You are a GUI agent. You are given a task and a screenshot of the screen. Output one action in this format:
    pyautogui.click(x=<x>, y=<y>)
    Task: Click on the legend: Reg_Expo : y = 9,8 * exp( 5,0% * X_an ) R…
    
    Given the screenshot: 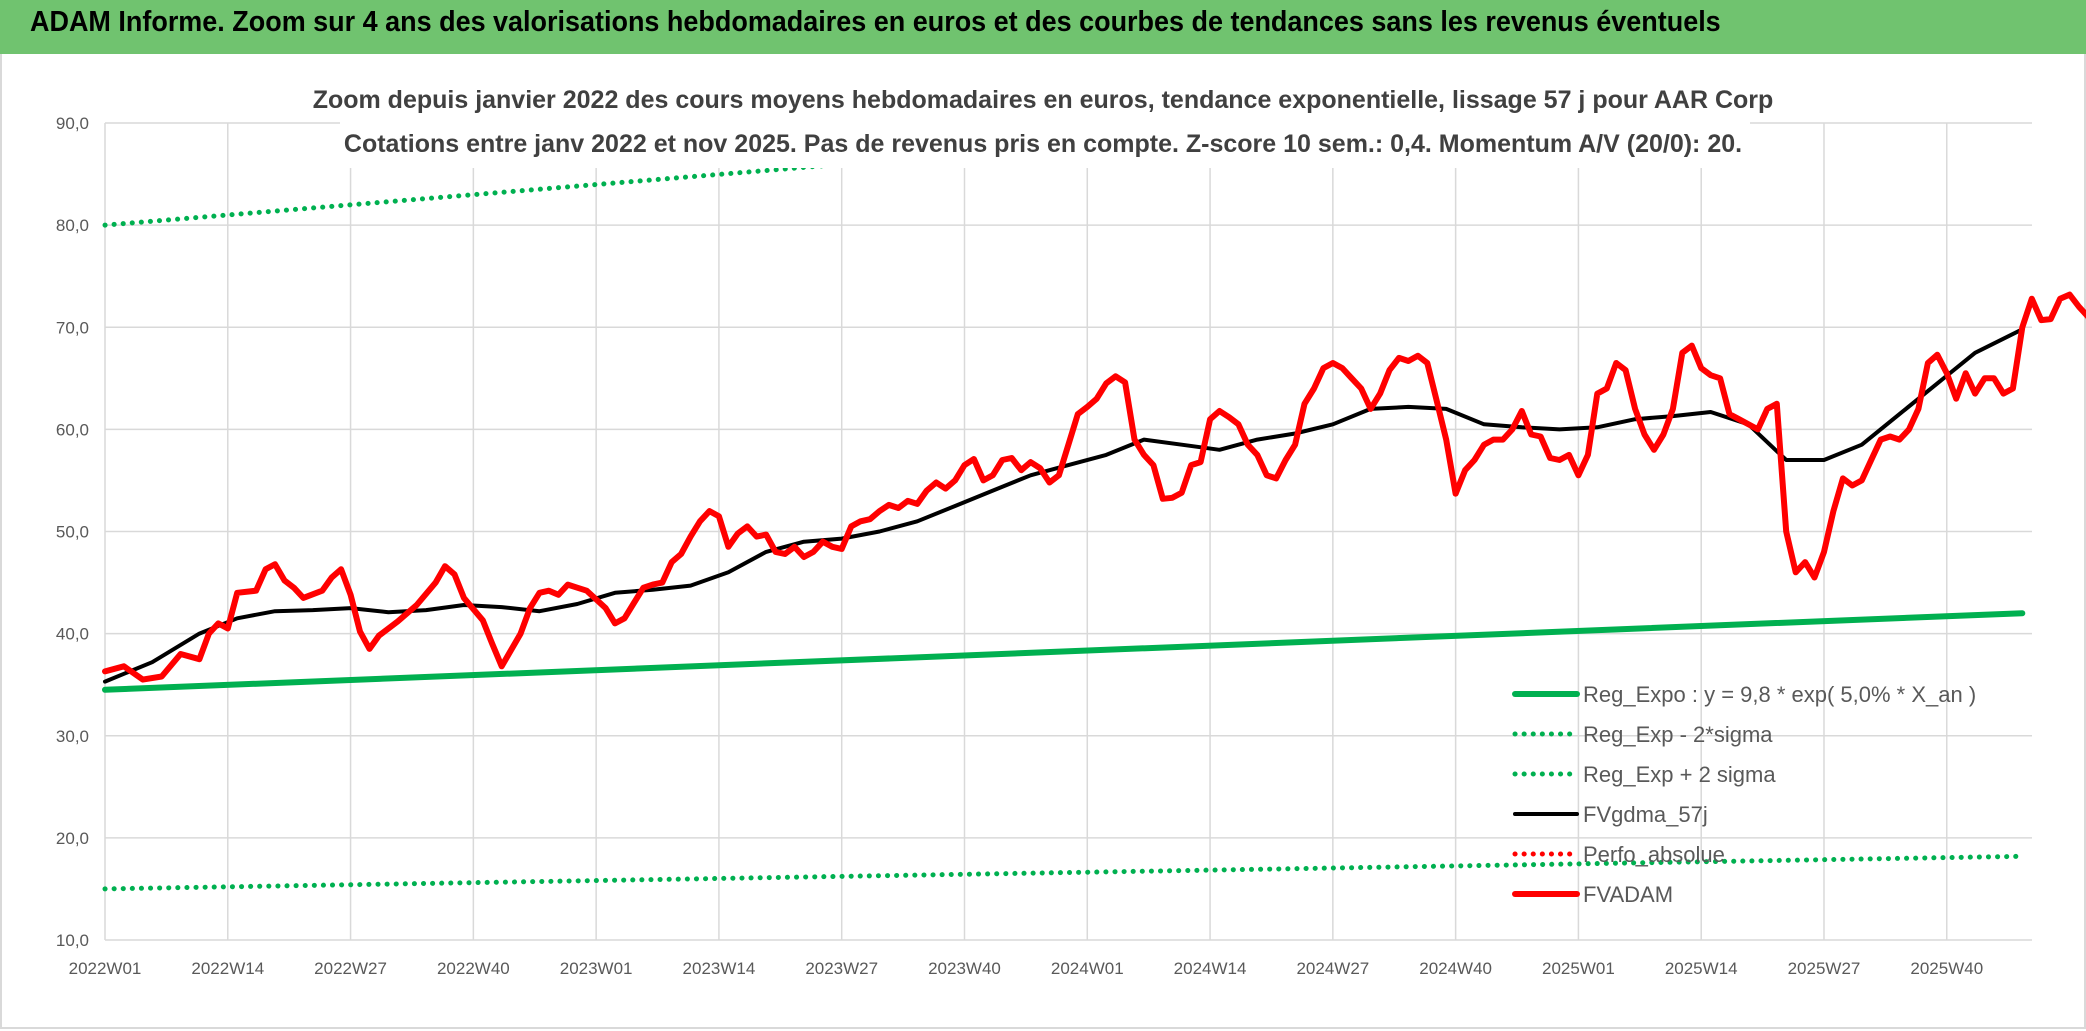 What is the action you would take?
    pyautogui.click(x=1744, y=794)
    